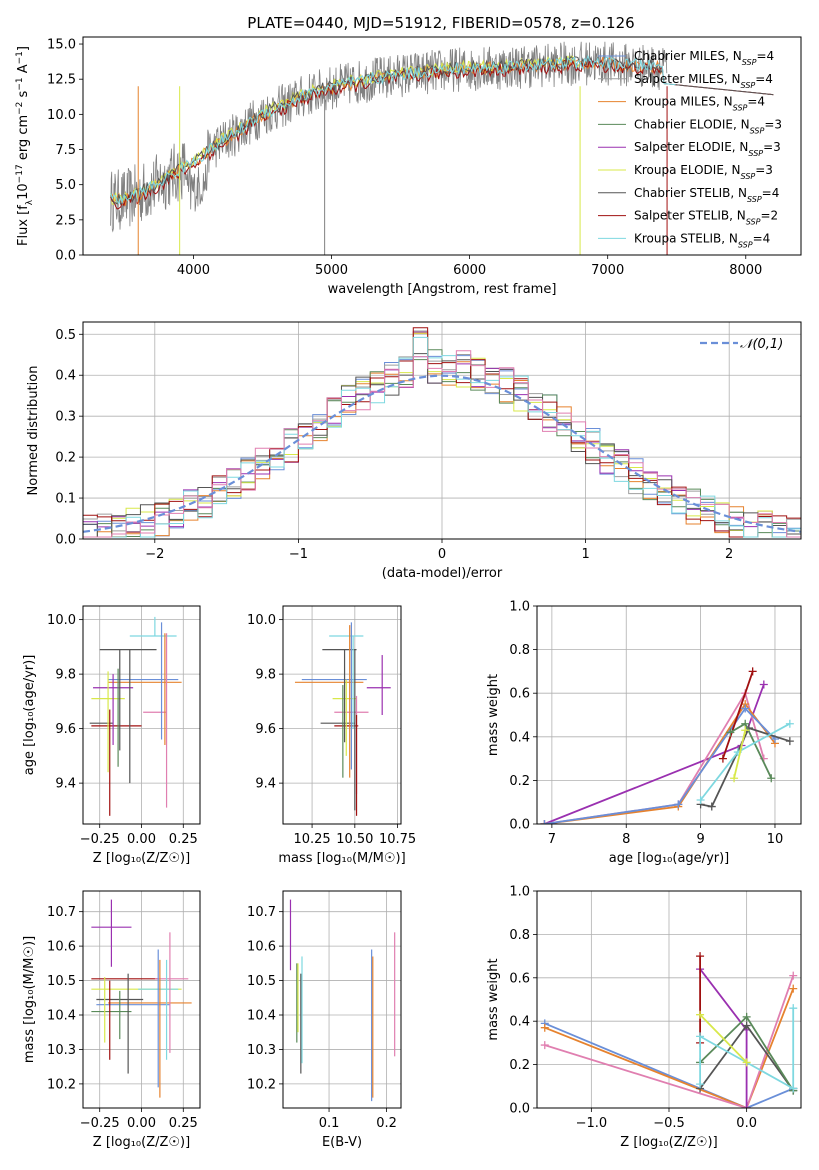 This screenshot has width=819, height=1170. I want to click on y-tick-label: 7.5, so click(65, 150).